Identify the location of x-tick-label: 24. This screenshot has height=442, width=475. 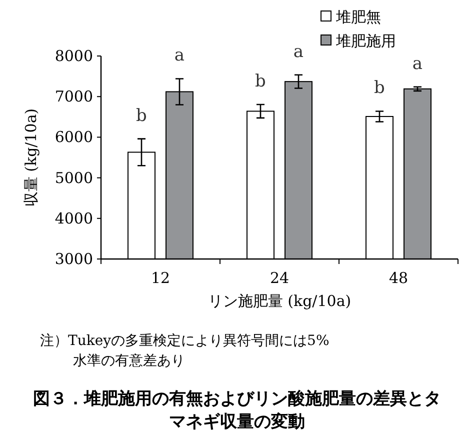
(280, 278).